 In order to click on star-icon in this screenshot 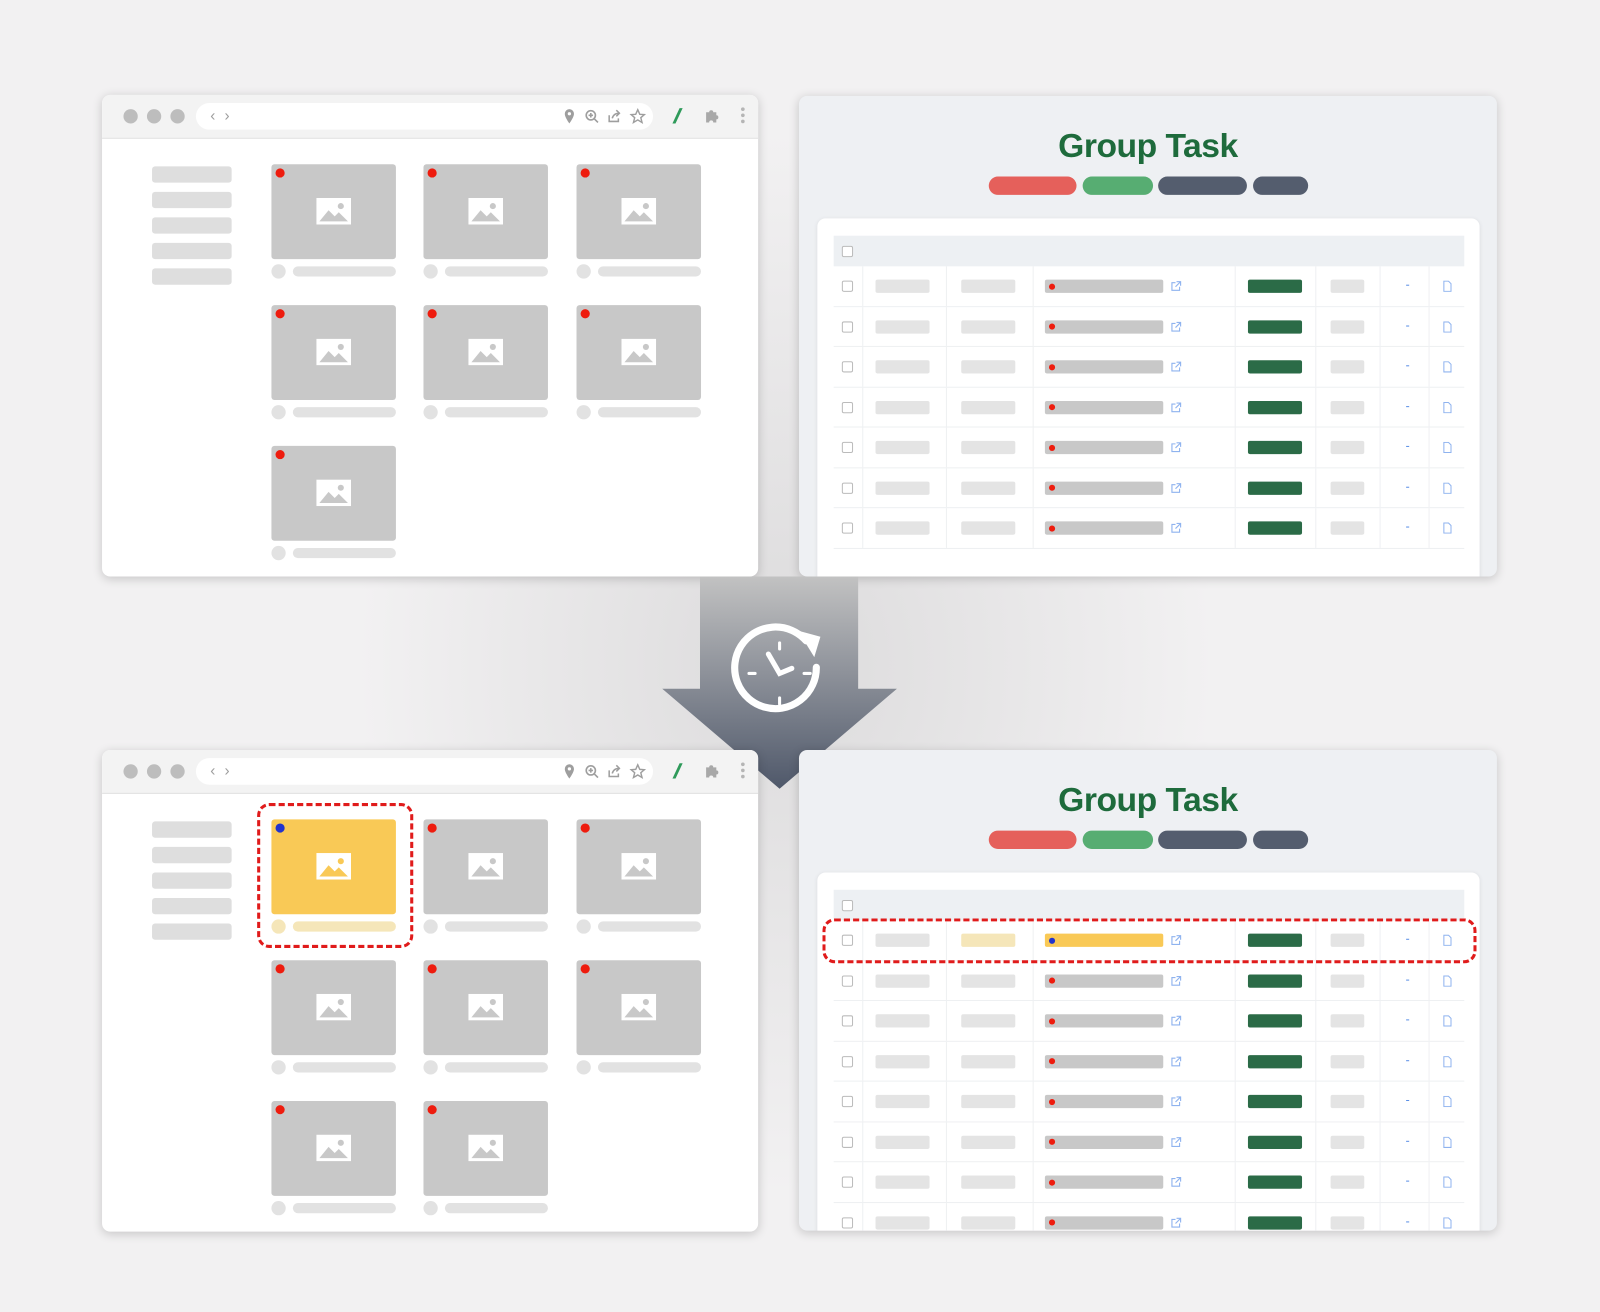, I will do `click(638, 115)`.